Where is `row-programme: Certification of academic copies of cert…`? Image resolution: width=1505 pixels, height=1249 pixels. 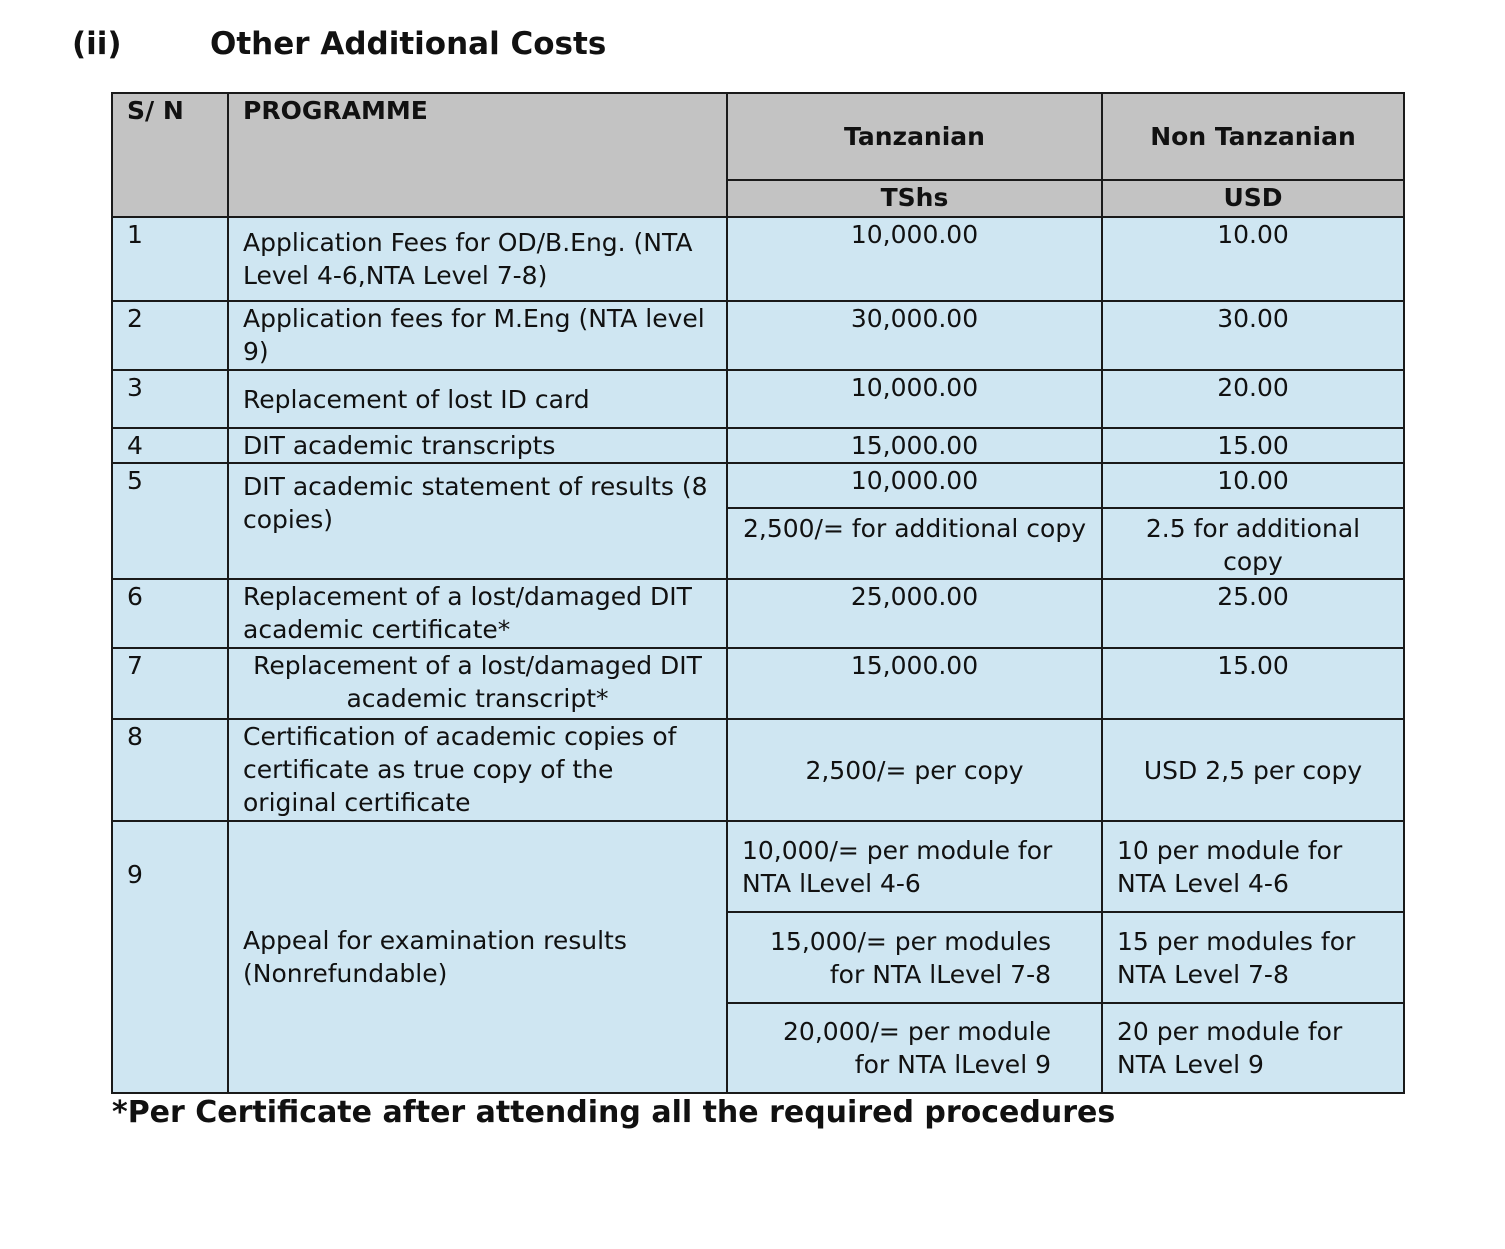 row-programme: Certification of academic copies of cert… is located at coordinates (477, 770).